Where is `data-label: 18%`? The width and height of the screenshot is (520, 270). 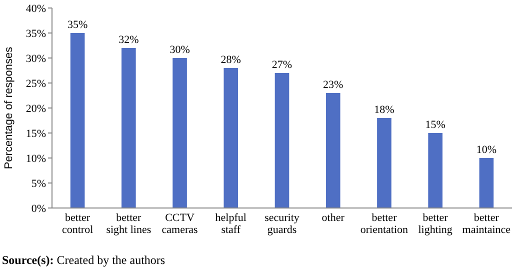 data-label: 18% is located at coordinates (384, 110).